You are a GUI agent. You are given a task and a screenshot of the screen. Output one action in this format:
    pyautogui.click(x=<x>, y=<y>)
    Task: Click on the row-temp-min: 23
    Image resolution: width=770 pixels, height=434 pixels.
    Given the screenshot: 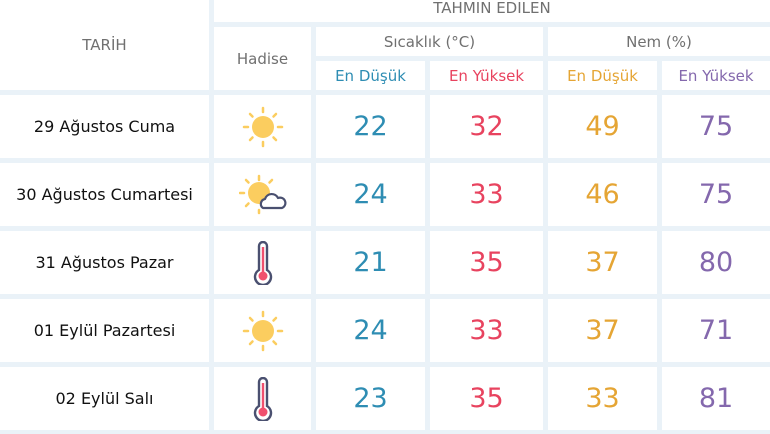 What is the action you would take?
    pyautogui.click(x=370, y=398)
    